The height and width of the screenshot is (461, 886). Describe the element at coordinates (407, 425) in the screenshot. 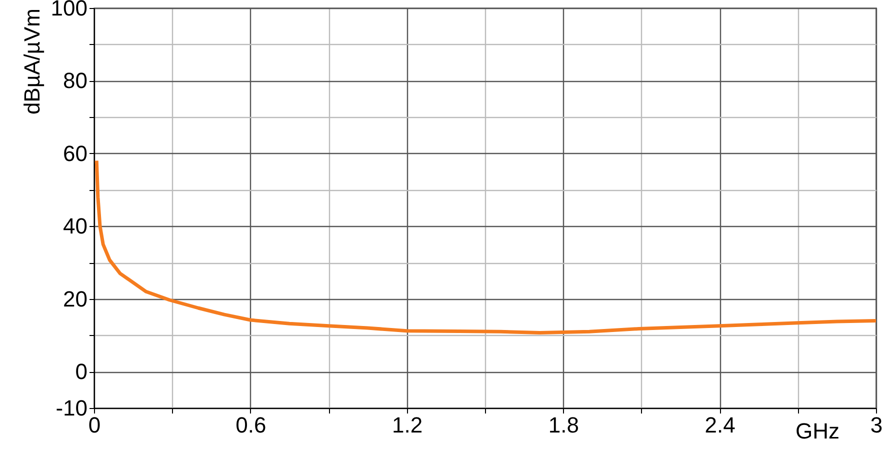

I see `x-tick-label: 1.2` at that location.